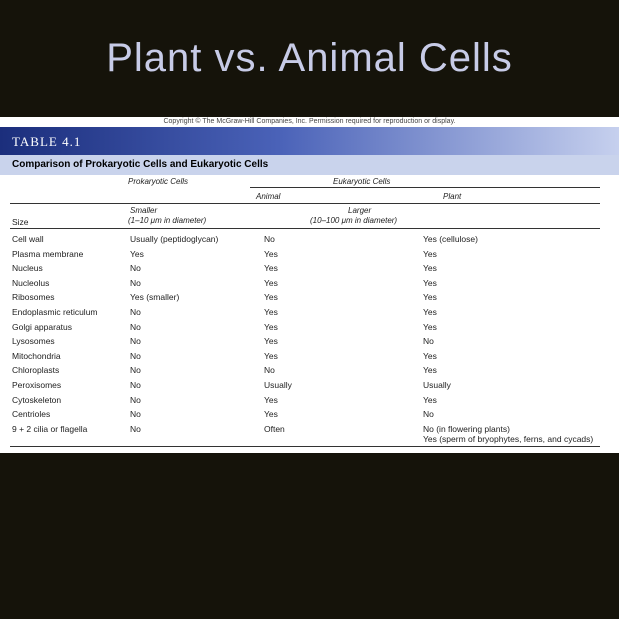  What do you see at coordinates (274, 428) in the screenshot?
I see `cell-animal: Often` at bounding box center [274, 428].